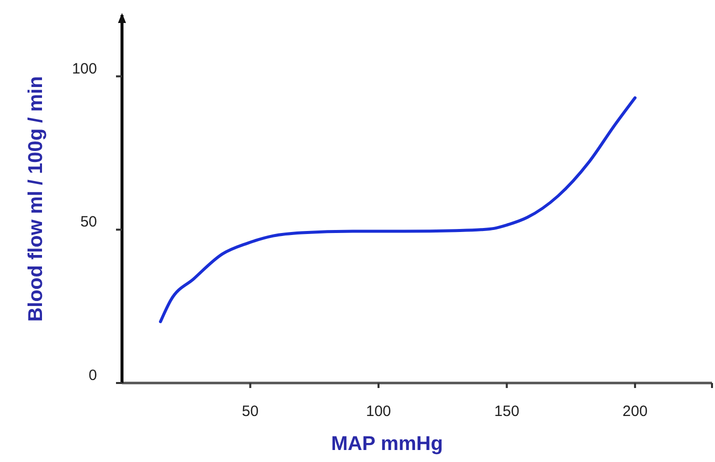  I want to click on y-tick-label: 0, so click(92, 375).